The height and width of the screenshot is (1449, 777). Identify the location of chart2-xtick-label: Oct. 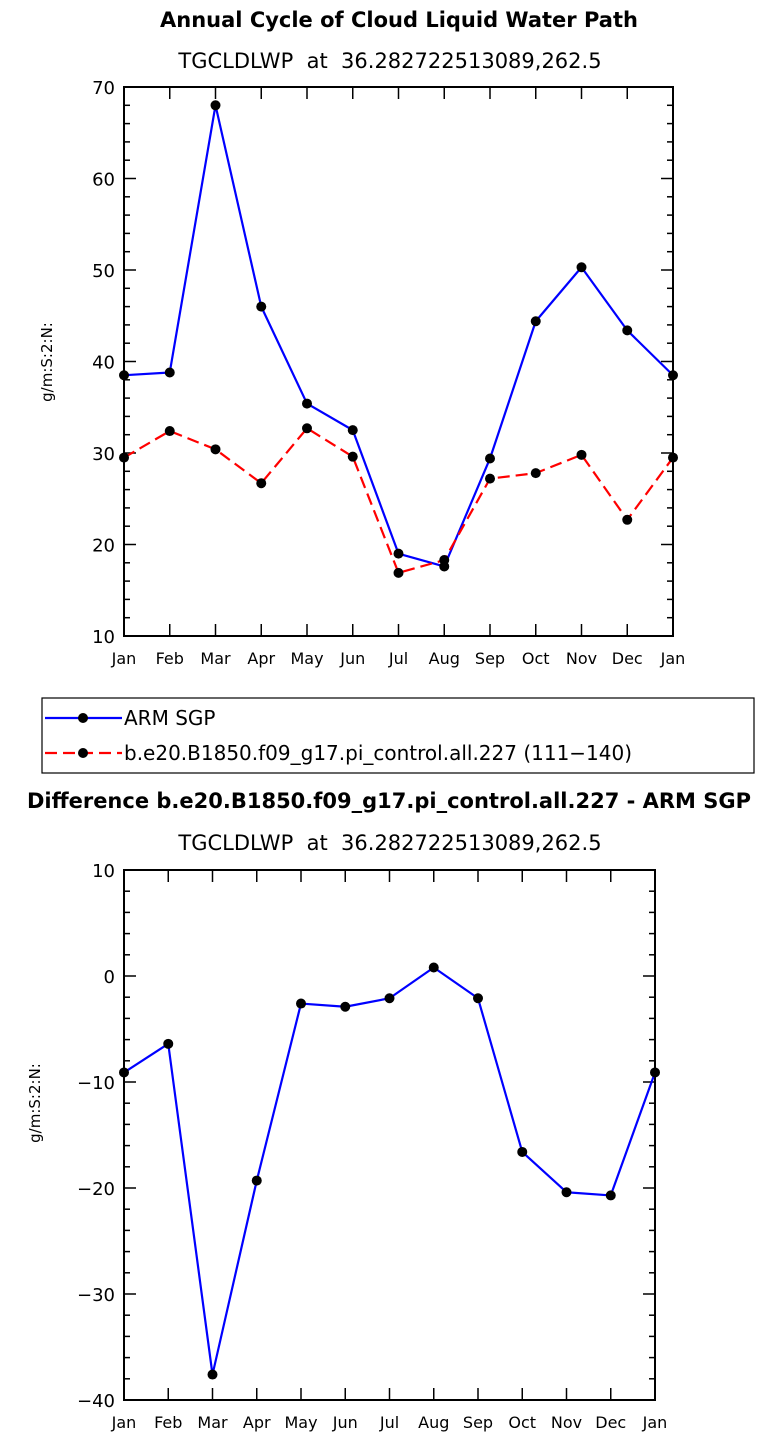
(522, 1422).